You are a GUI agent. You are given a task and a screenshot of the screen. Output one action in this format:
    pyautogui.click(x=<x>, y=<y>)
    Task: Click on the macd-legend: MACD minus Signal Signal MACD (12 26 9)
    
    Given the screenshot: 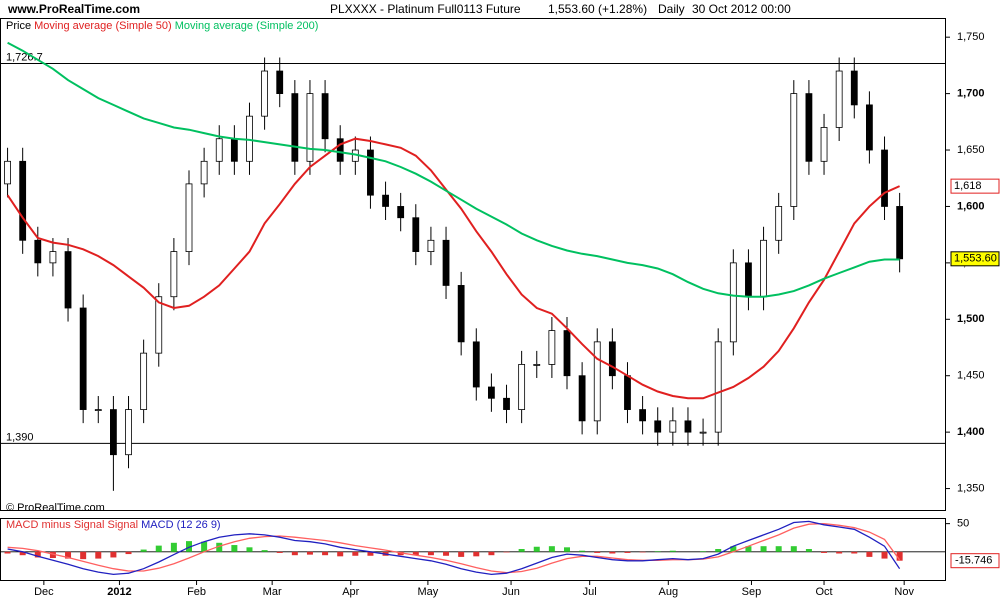 What is the action you would take?
    pyautogui.click(x=113, y=525)
    